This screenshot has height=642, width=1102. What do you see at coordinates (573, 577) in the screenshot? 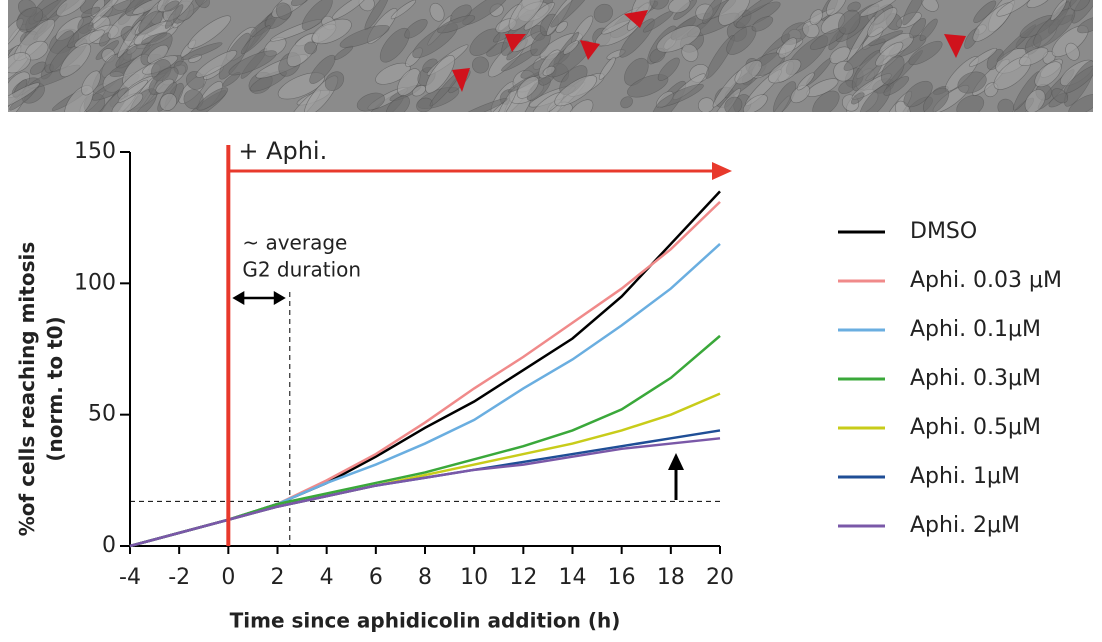
I see `x-tick-label: 14` at bounding box center [573, 577].